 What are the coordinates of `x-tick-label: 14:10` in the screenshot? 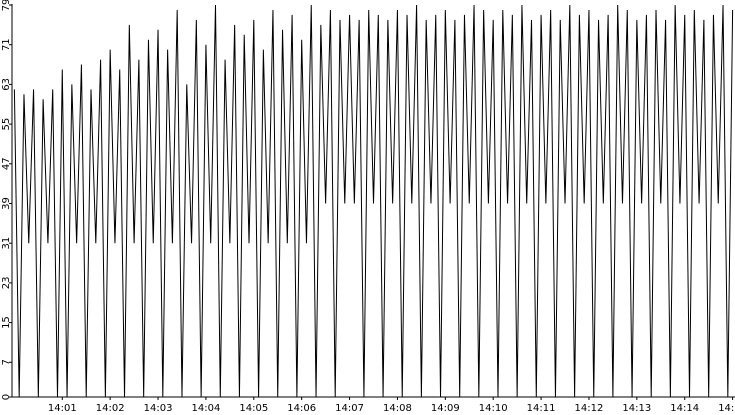 It's located at (493, 408).